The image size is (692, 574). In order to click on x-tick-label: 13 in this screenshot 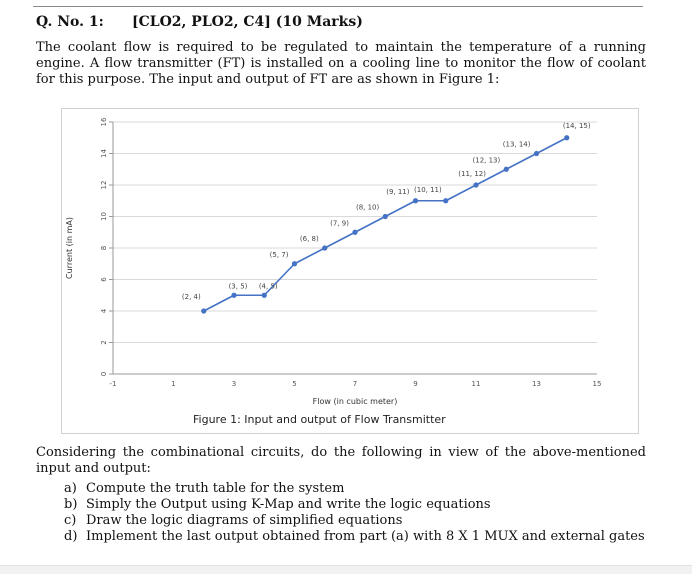, I will do `click(536, 384)`.